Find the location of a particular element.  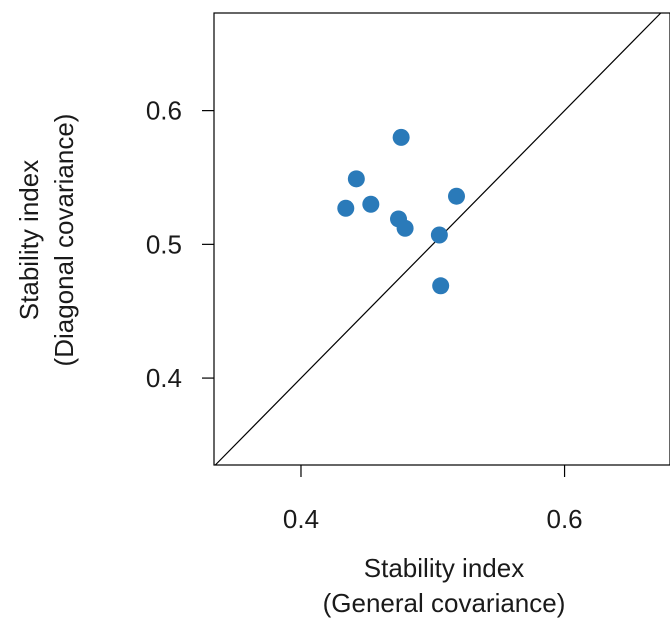

x-axis-label: Stability index (General covariance) is located at coordinates (444, 585).